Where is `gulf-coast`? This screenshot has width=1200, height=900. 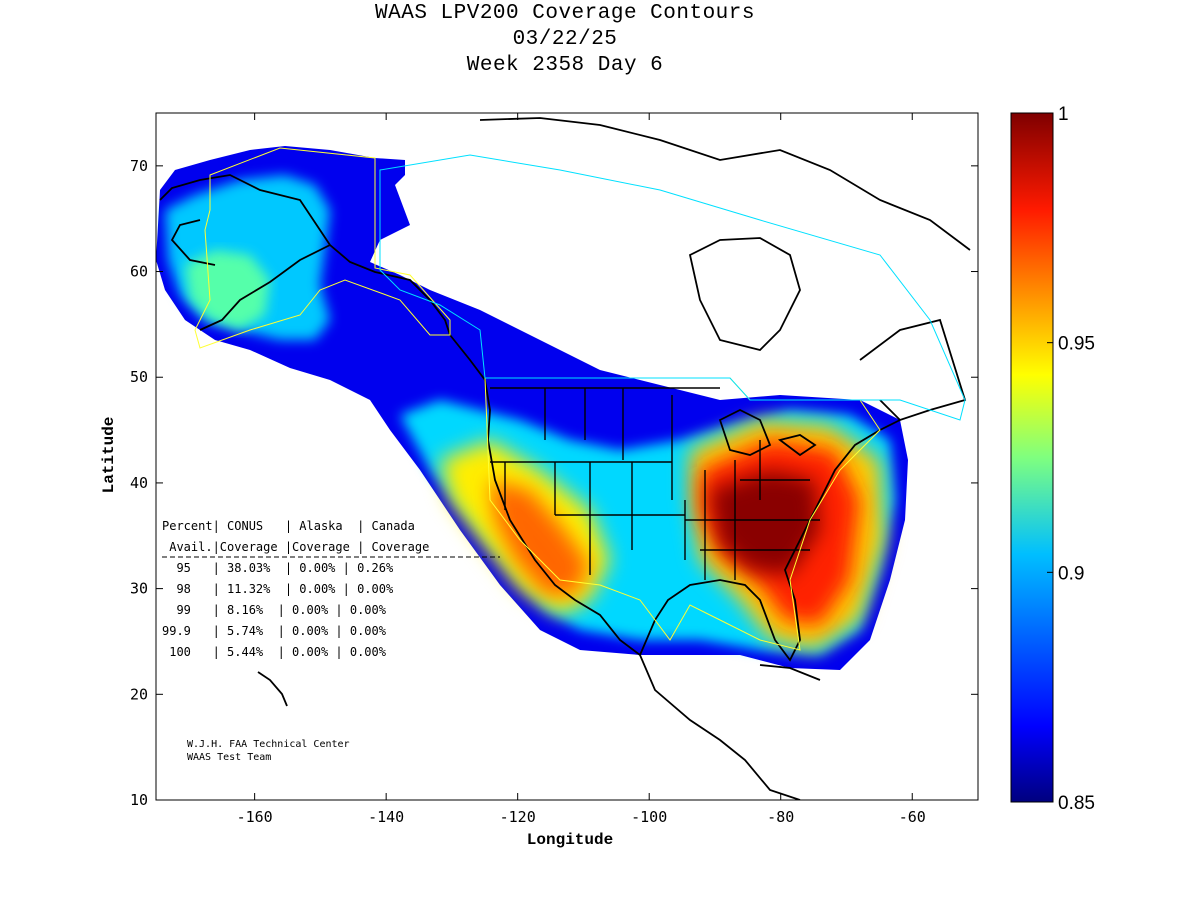 gulf-coast is located at coordinates (770, 540).